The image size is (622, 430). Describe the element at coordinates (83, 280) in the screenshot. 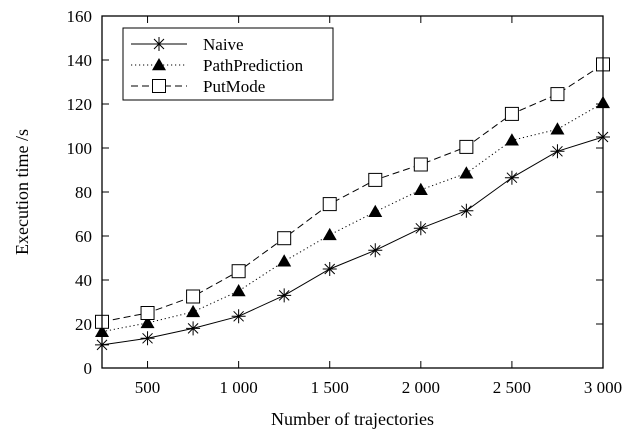

I see `y-tick-label: 40` at that location.